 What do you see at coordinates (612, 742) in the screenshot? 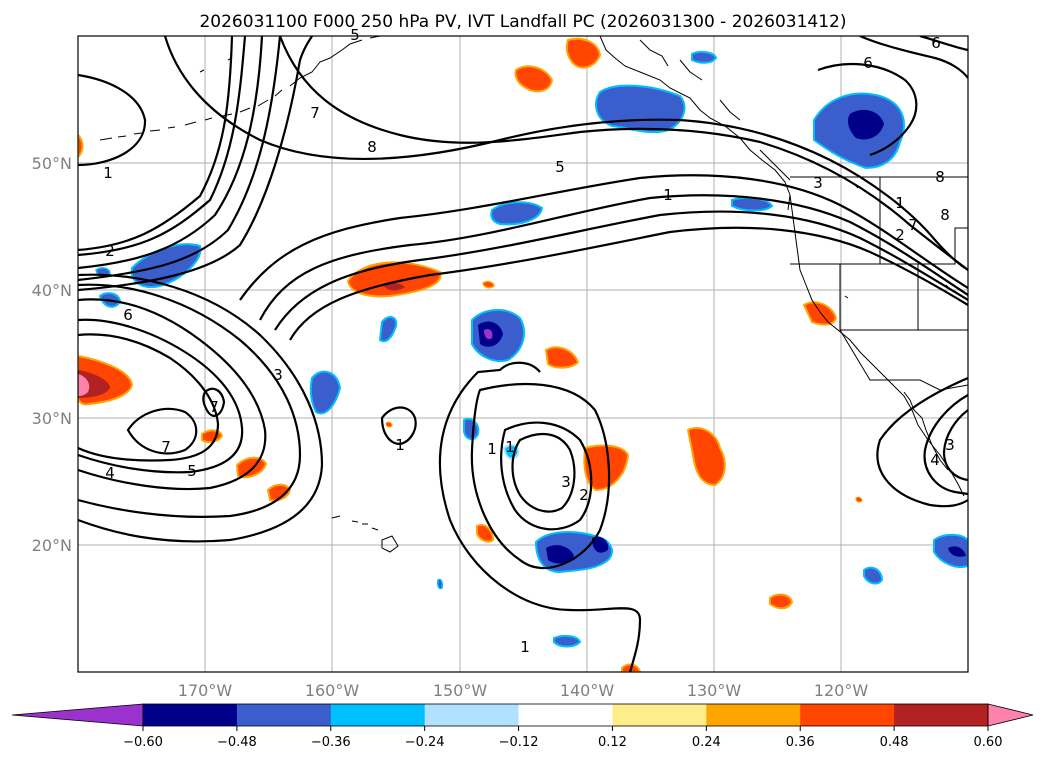
I see `colorbar-tick-label: 0.12` at bounding box center [612, 742].